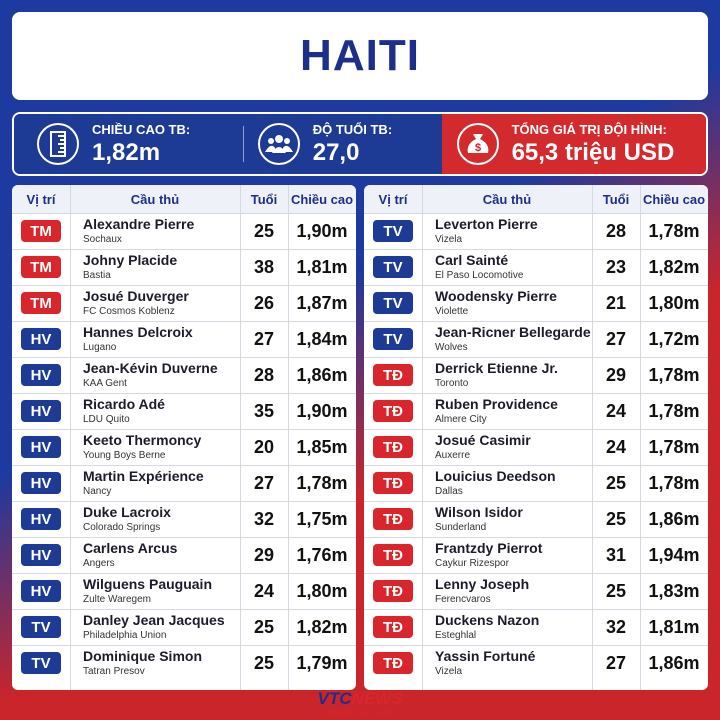  What do you see at coordinates (322, 302) in the screenshot?
I see `player-height: 1,87m` at bounding box center [322, 302].